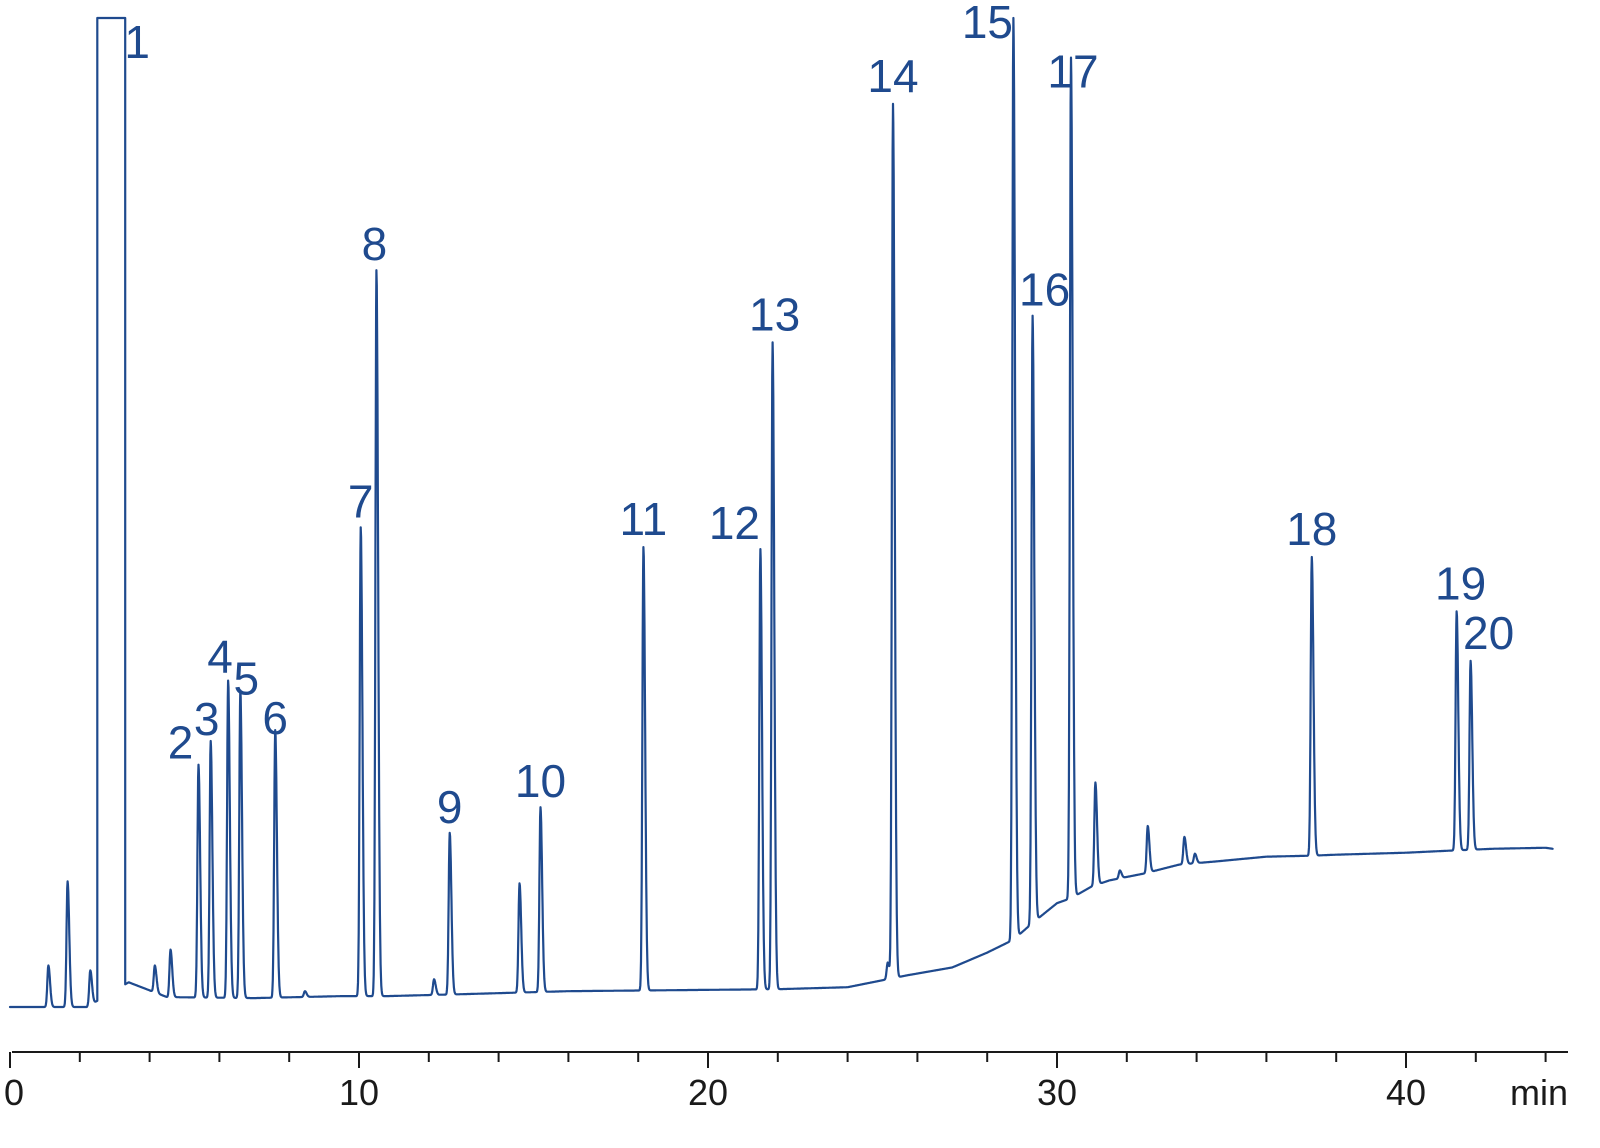 The height and width of the screenshot is (1148, 1600). Describe the element at coordinates (1488, 633) in the screenshot. I see `peak-label-20: 20` at that location.